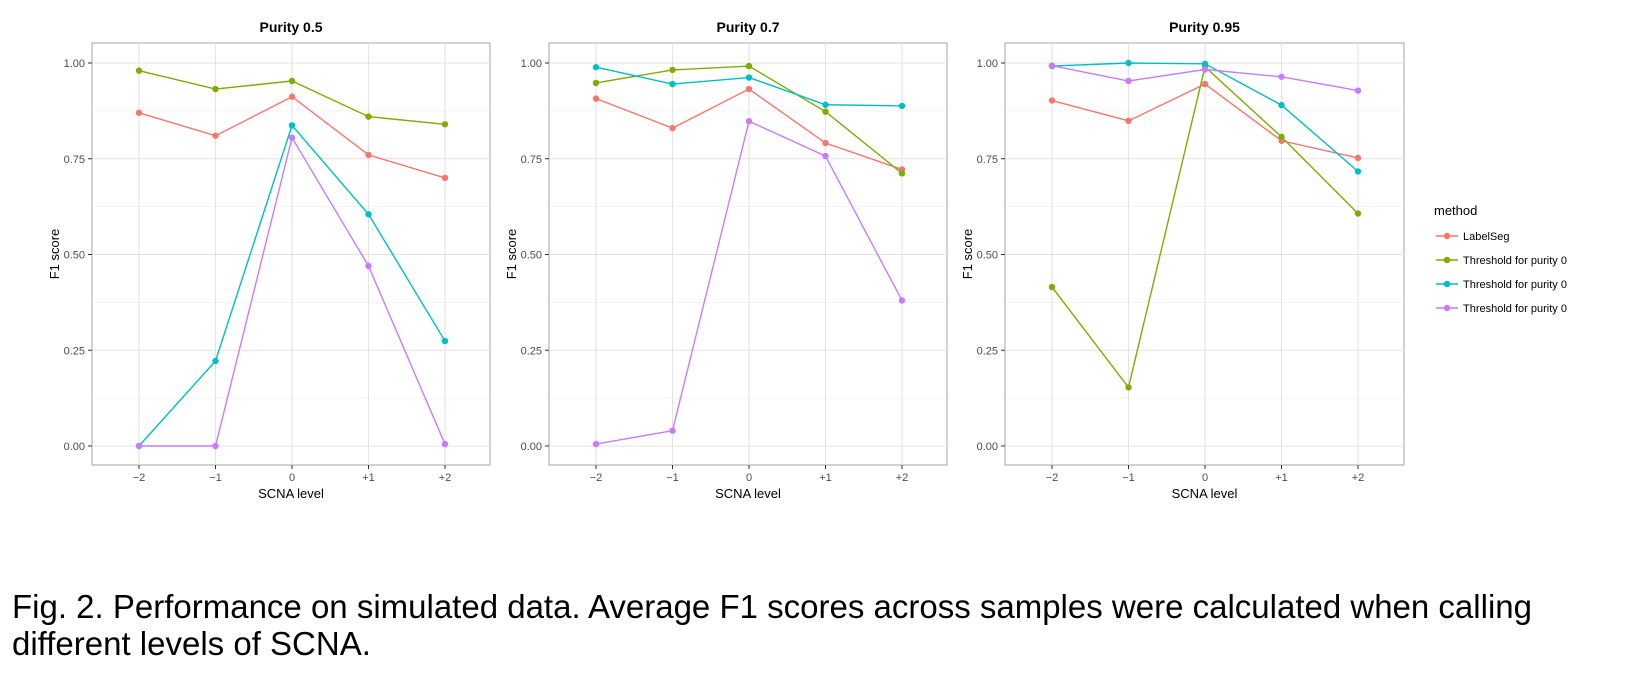  What do you see at coordinates (531, 447) in the screenshot?
I see `panel-2-ytick-label: 0.00` at bounding box center [531, 447].